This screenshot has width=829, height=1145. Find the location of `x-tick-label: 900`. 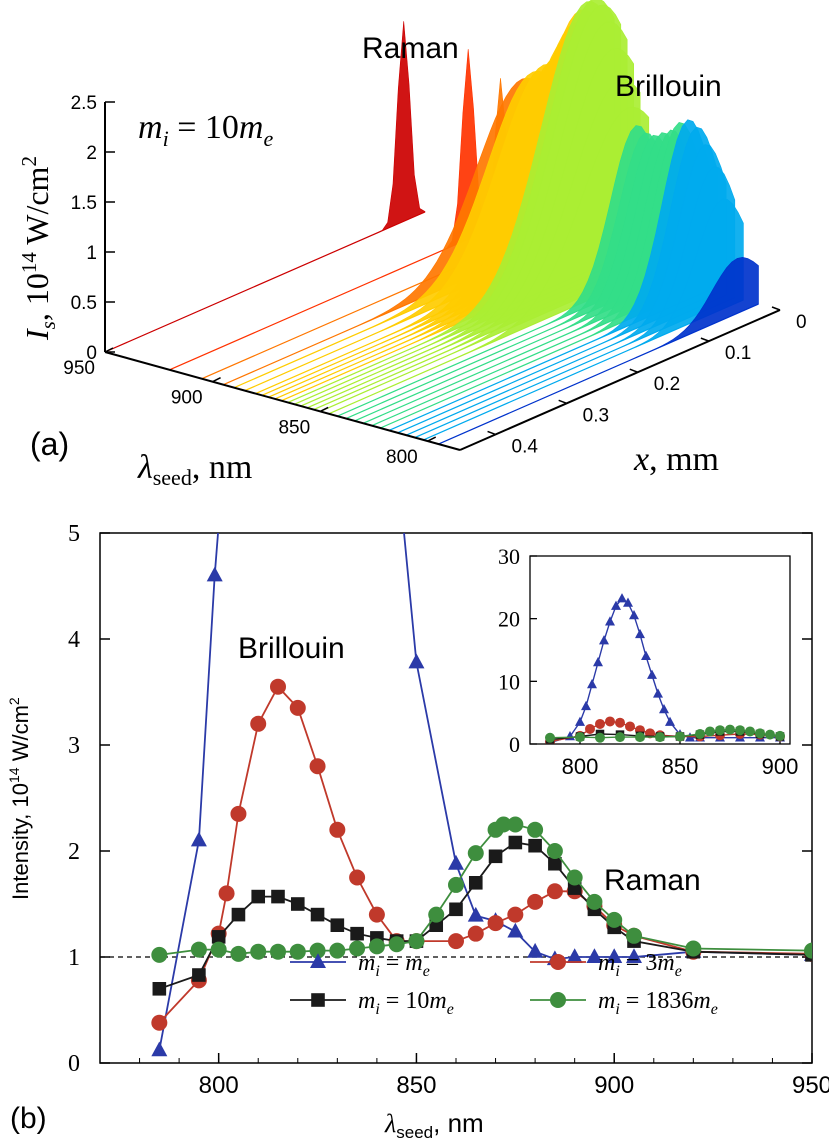

x-tick-label: 900 is located at coordinates (614, 1085).